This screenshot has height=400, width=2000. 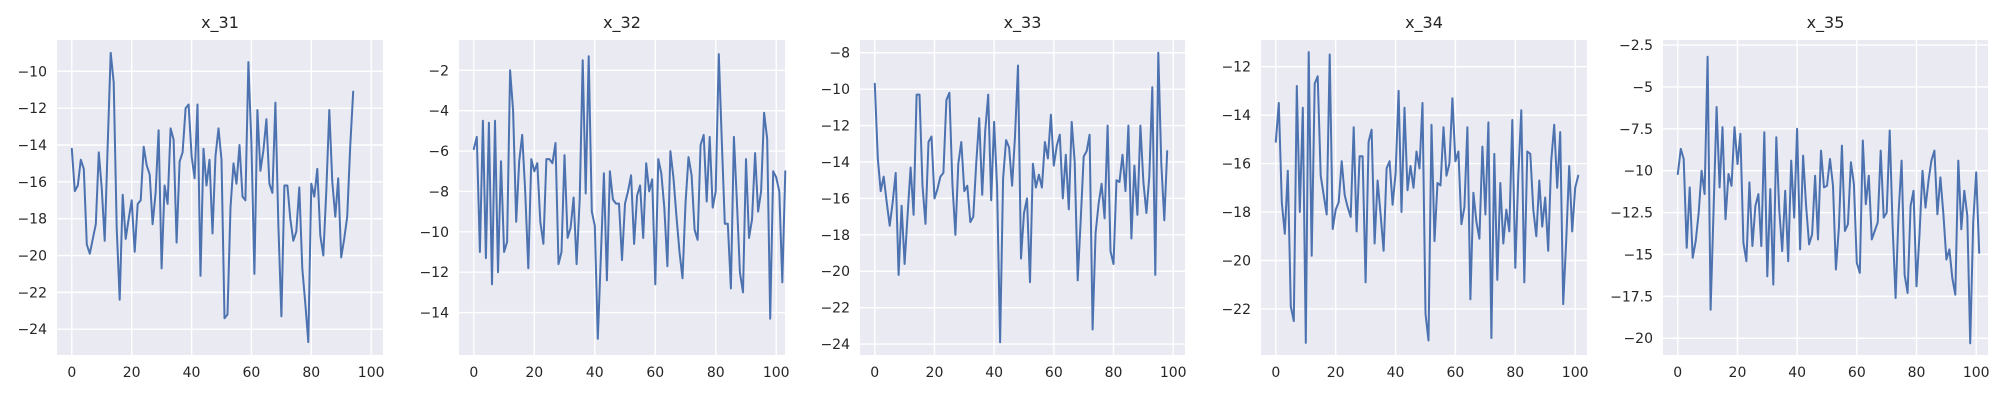 I want to click on chart-title: x_31, so click(x=220, y=23).